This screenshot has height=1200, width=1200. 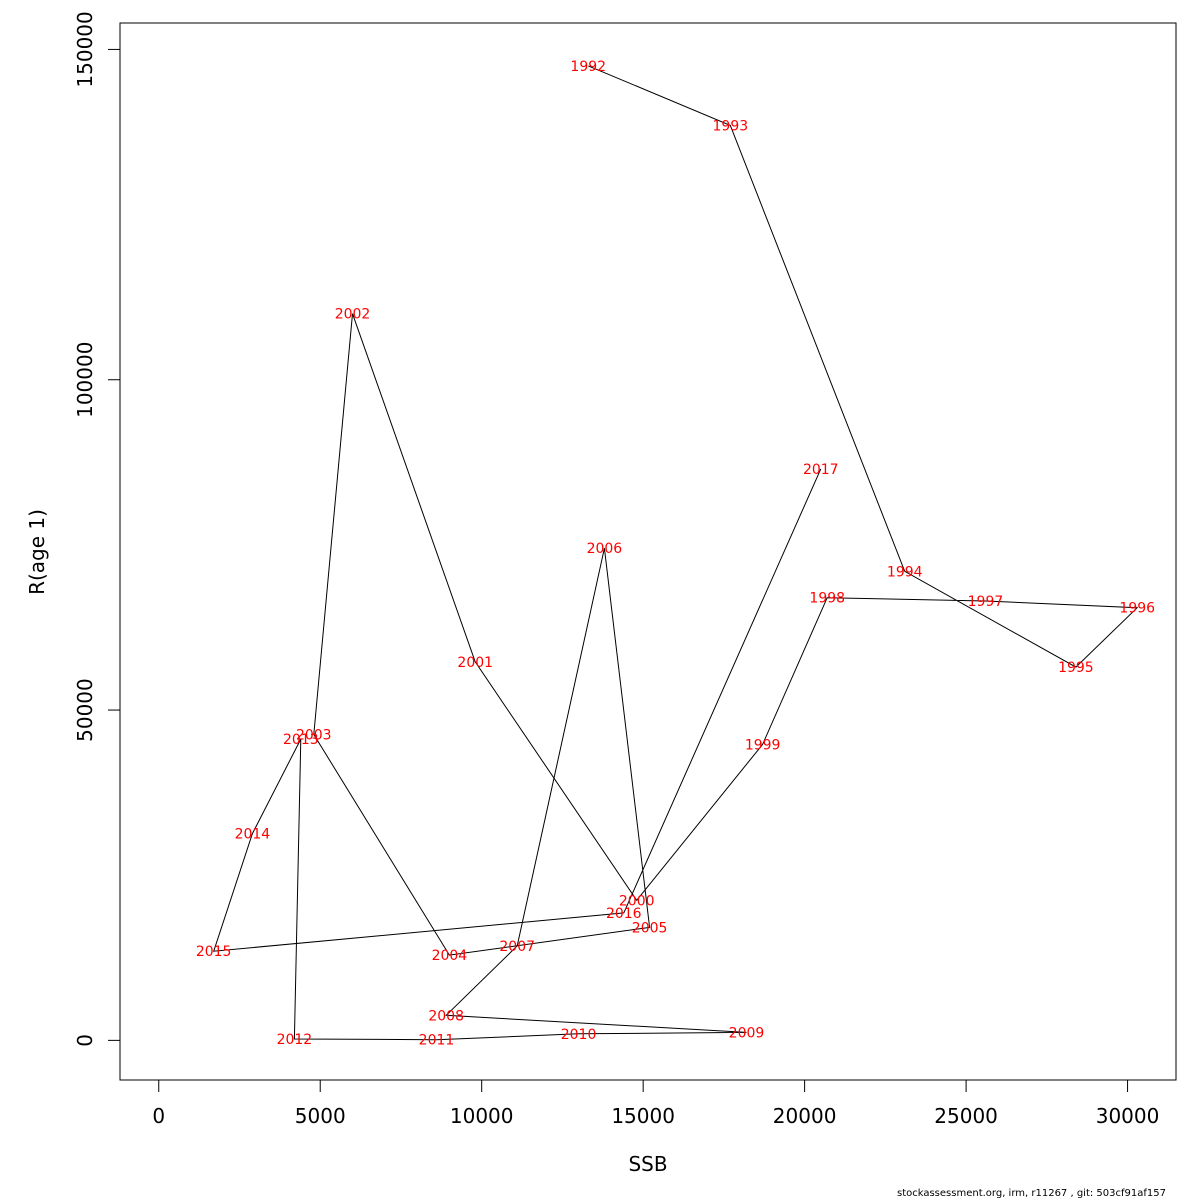 What do you see at coordinates (214, 952) in the screenshot?
I see `year-label-2015: 2015` at bounding box center [214, 952].